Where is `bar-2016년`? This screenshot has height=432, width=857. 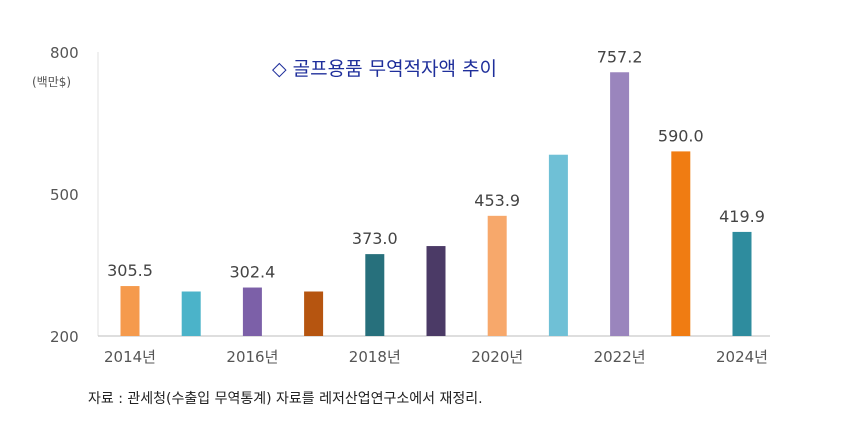 bar-2016년 is located at coordinates (252, 311).